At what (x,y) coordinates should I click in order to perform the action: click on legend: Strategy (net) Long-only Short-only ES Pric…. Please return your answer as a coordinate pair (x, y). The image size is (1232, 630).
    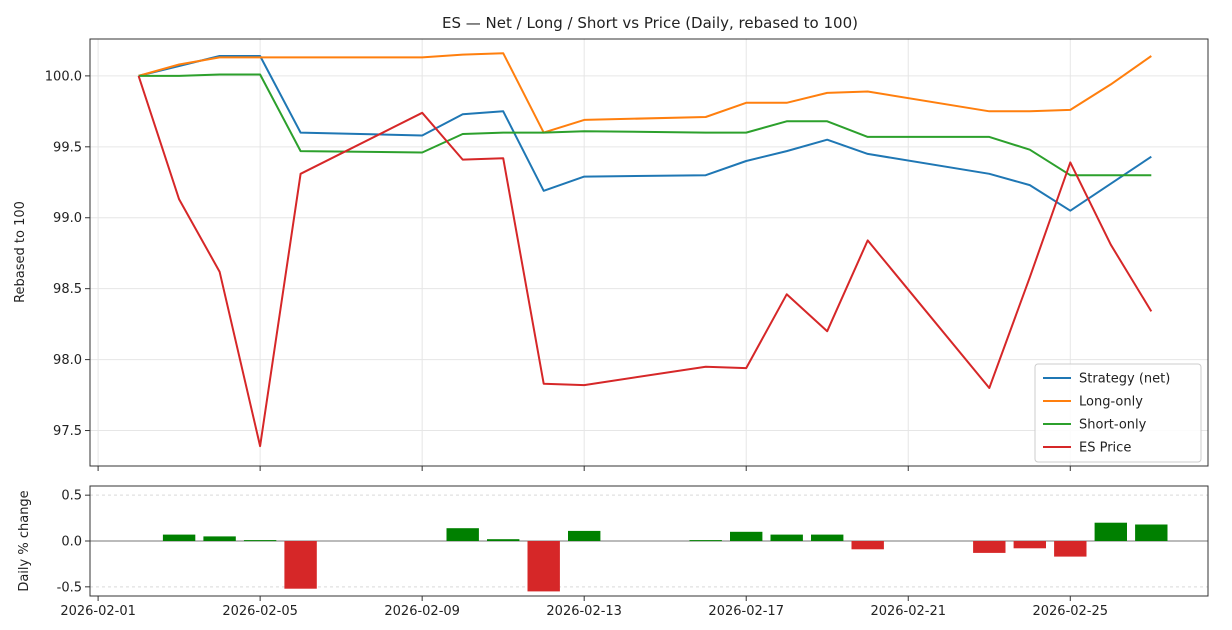
    Looking at the image, I should click on (1118, 413).